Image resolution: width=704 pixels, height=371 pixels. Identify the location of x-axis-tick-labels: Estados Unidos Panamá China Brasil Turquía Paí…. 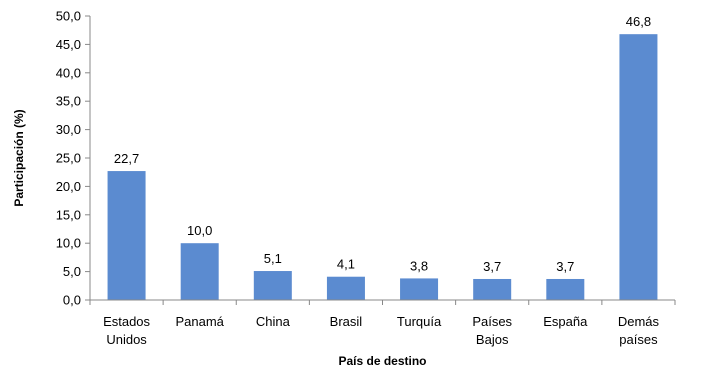
(381, 330).